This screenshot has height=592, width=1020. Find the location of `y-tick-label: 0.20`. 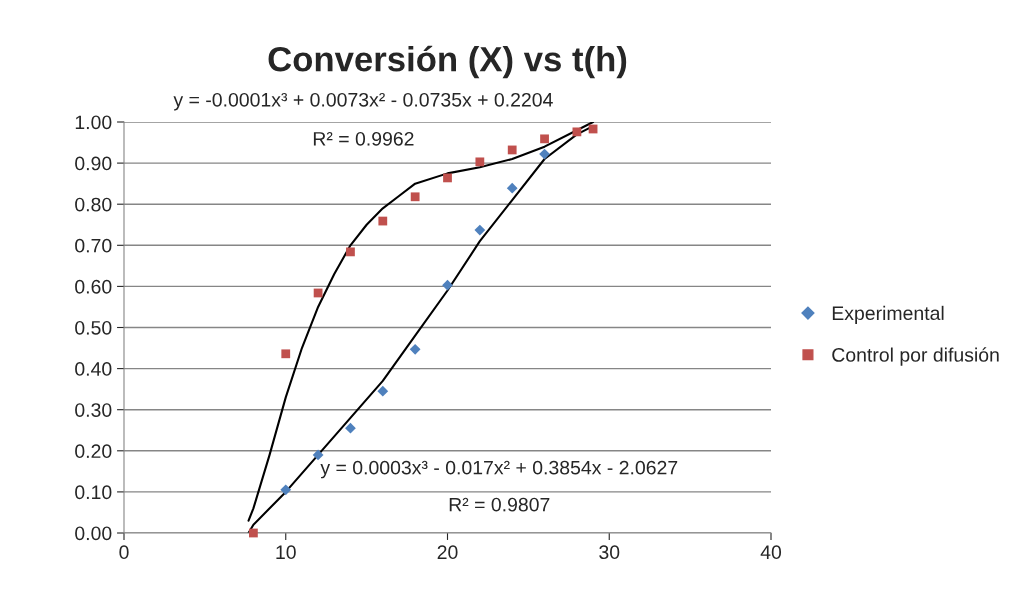

y-tick-label: 0.20 is located at coordinates (93, 451).